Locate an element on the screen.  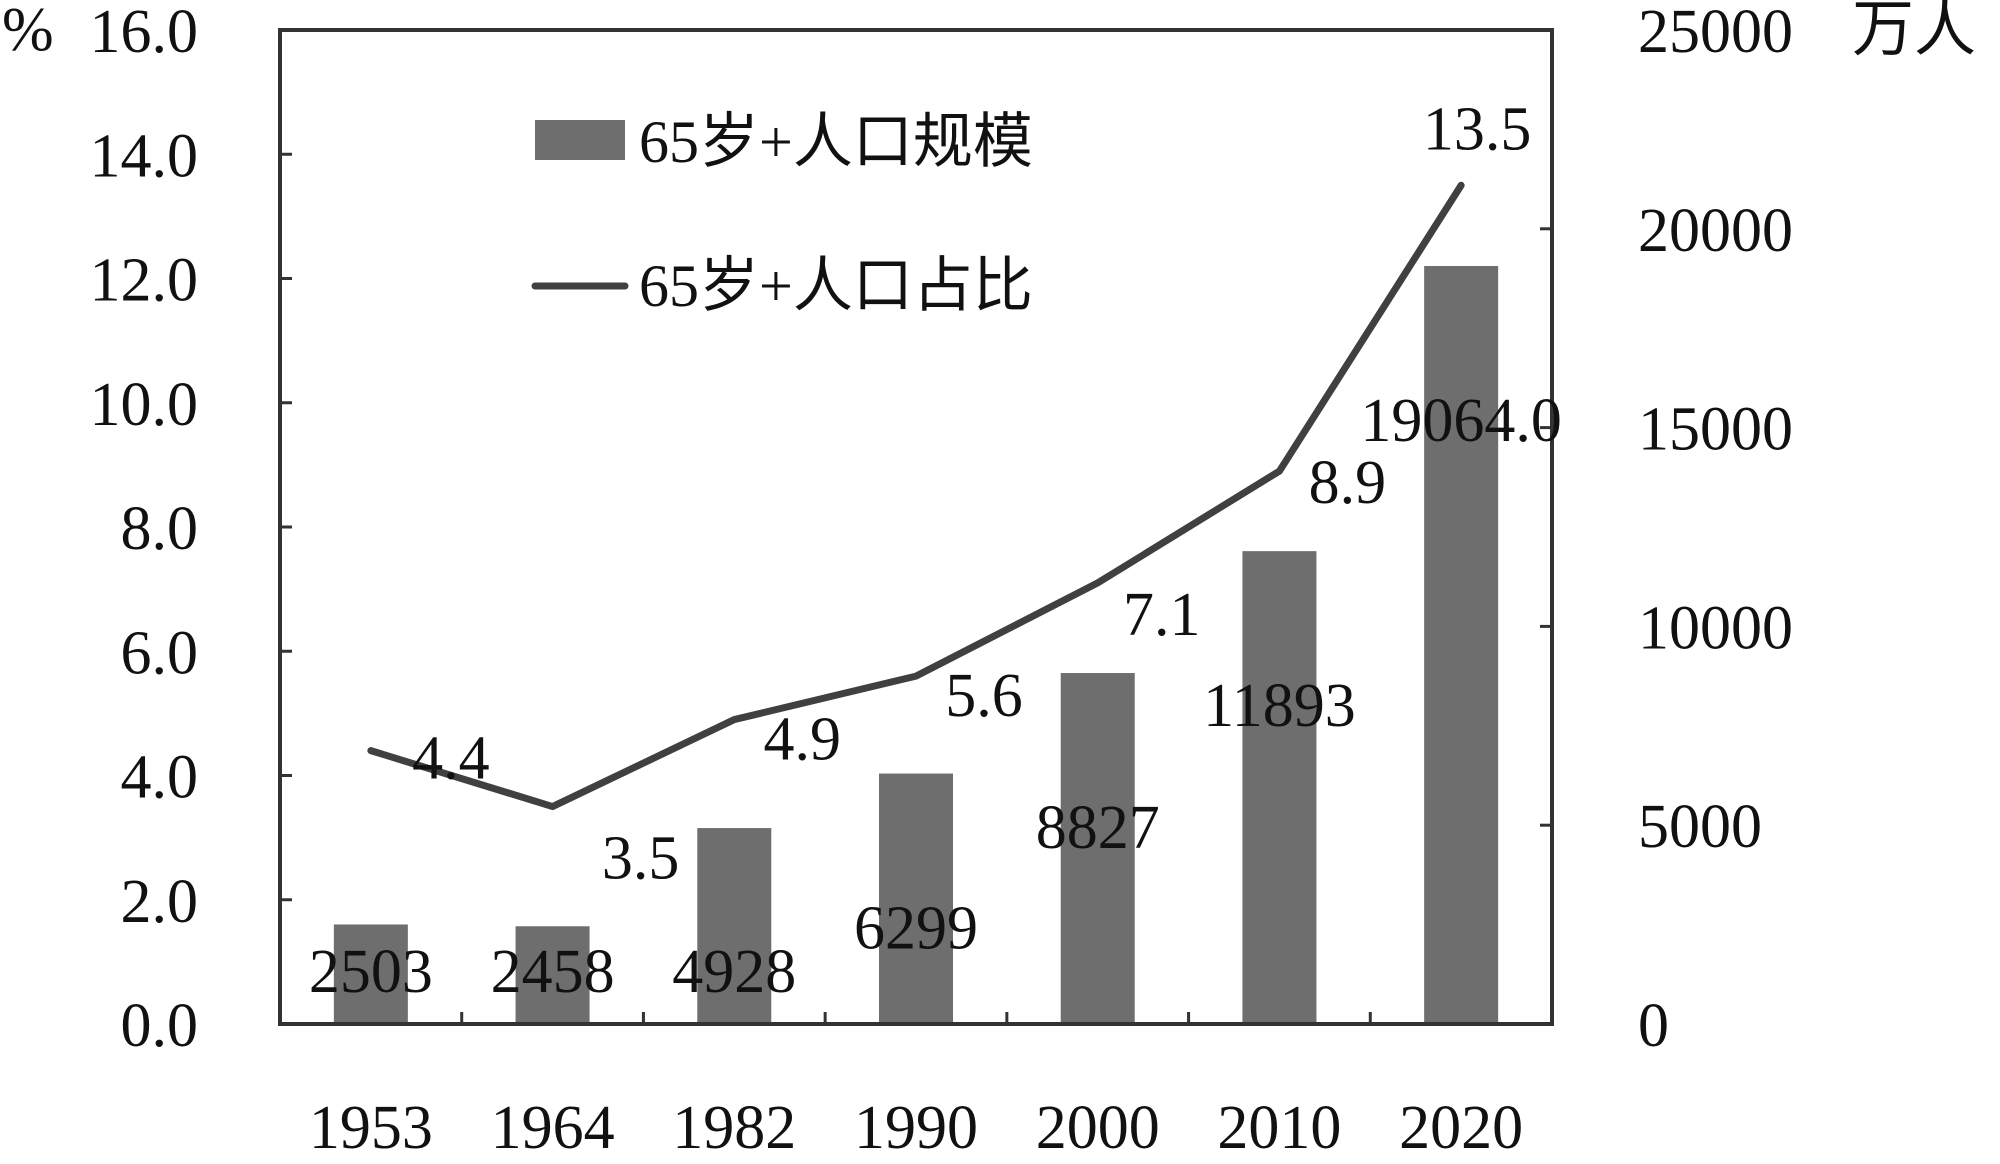
bar-1982 is located at coordinates (734, 926).